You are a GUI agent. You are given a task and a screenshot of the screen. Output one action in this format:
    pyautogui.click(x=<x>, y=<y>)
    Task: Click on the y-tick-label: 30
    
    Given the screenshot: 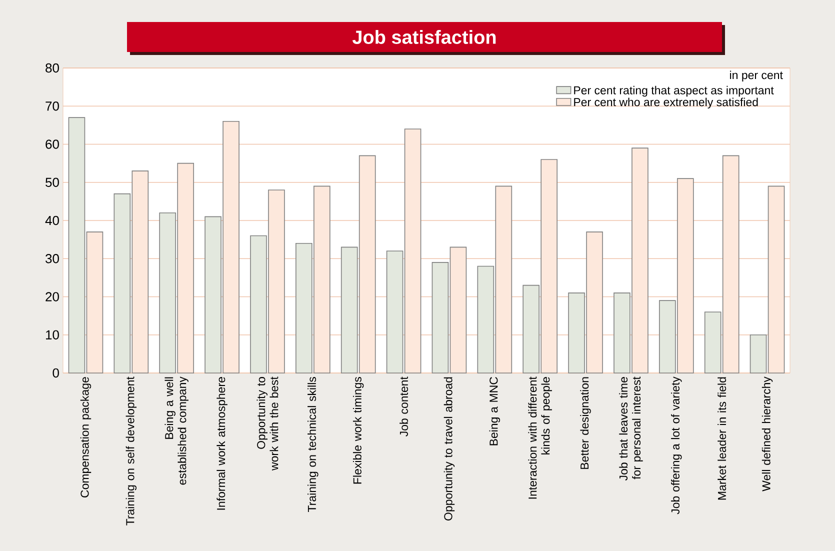 What is the action you would take?
    pyautogui.click(x=52, y=259)
    